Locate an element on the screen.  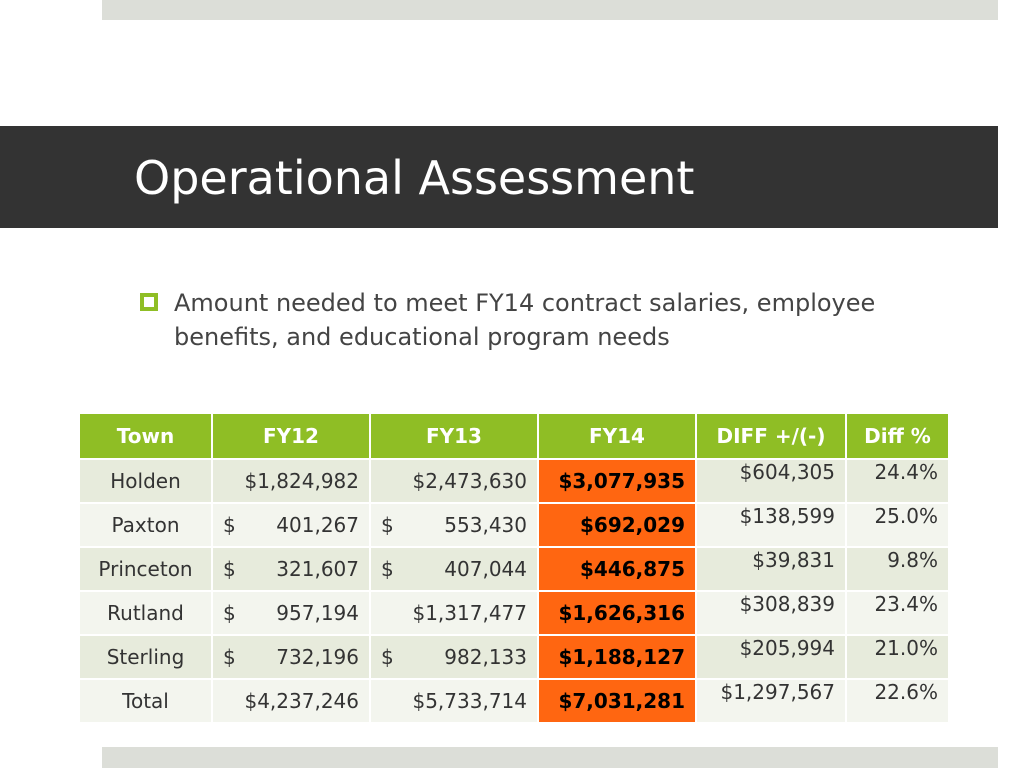
cell-diff: $308,839 is located at coordinates (771, 612).